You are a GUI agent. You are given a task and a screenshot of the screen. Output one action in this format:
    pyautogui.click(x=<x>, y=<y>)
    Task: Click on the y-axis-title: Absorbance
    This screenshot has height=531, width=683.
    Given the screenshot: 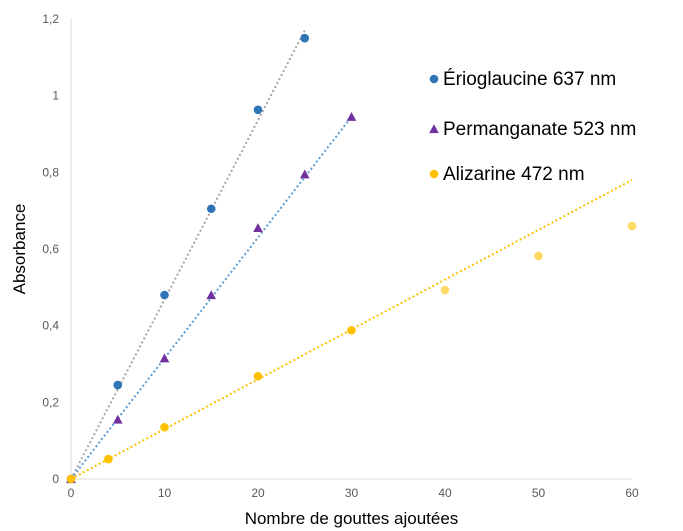 What is the action you would take?
    pyautogui.click(x=19, y=249)
    